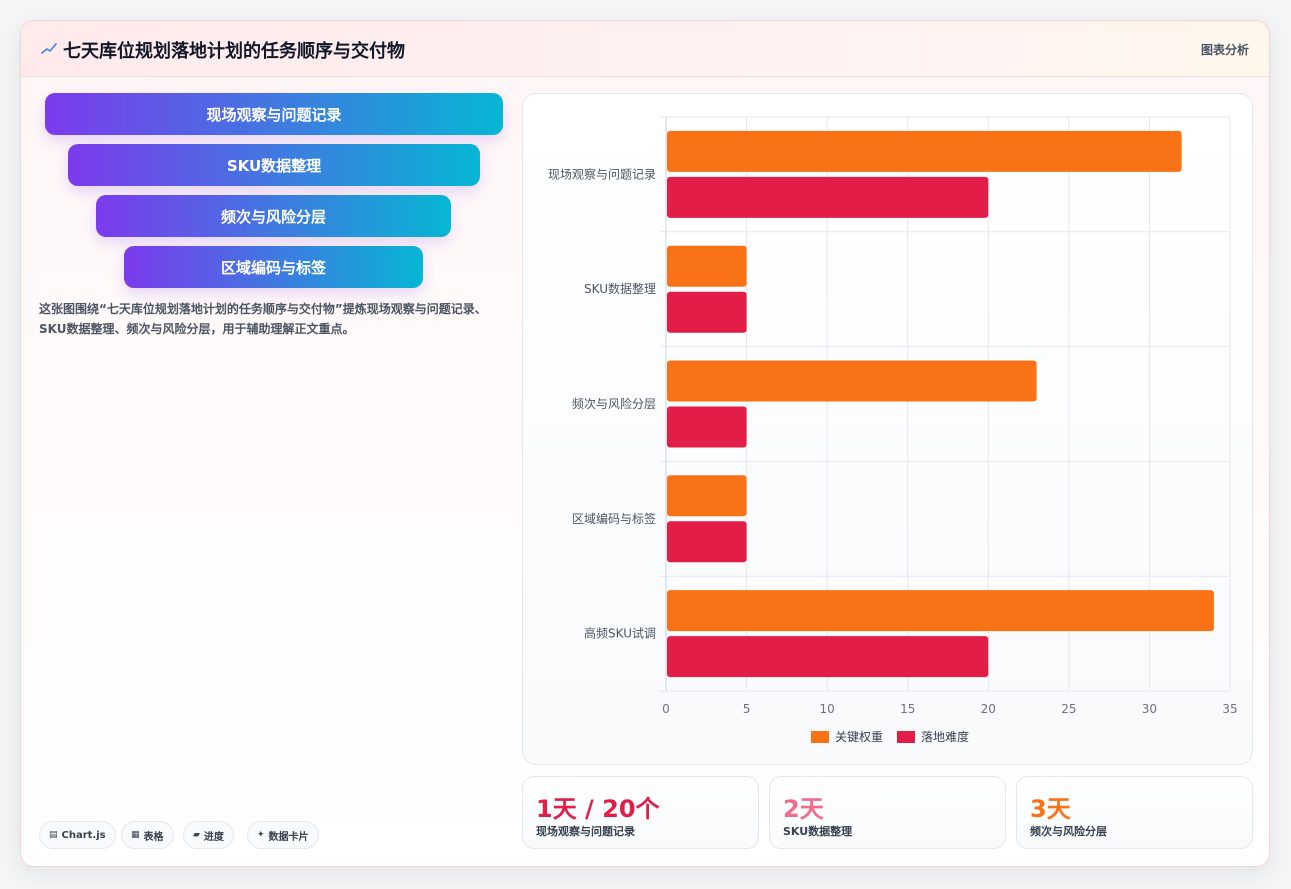  I want to click on x-tick-label: 35, so click(1229, 709).